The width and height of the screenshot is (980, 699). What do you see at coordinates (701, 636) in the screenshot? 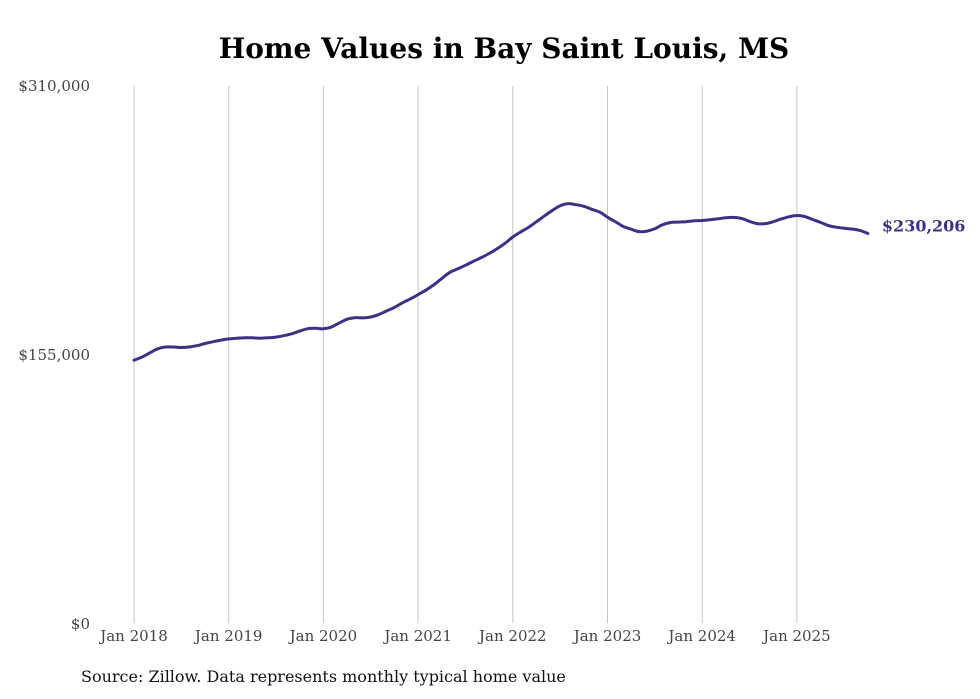
I see `x-tick-label: Jan 2024` at bounding box center [701, 636].